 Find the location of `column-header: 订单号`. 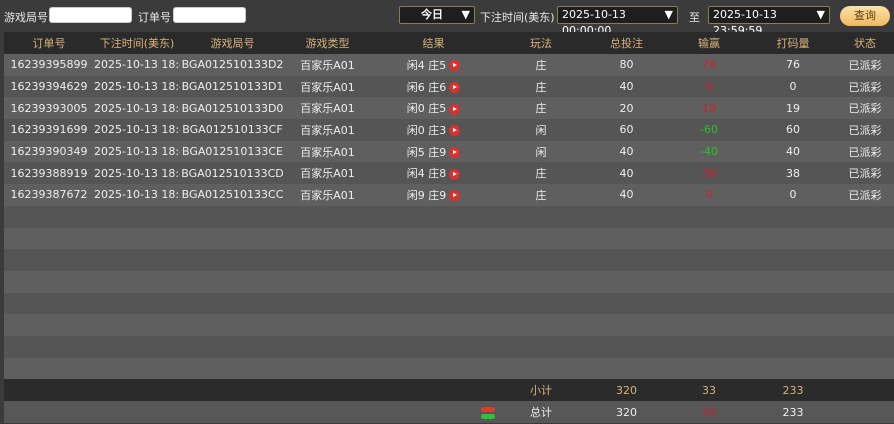

column-header: 订单号 is located at coordinates (49, 43).